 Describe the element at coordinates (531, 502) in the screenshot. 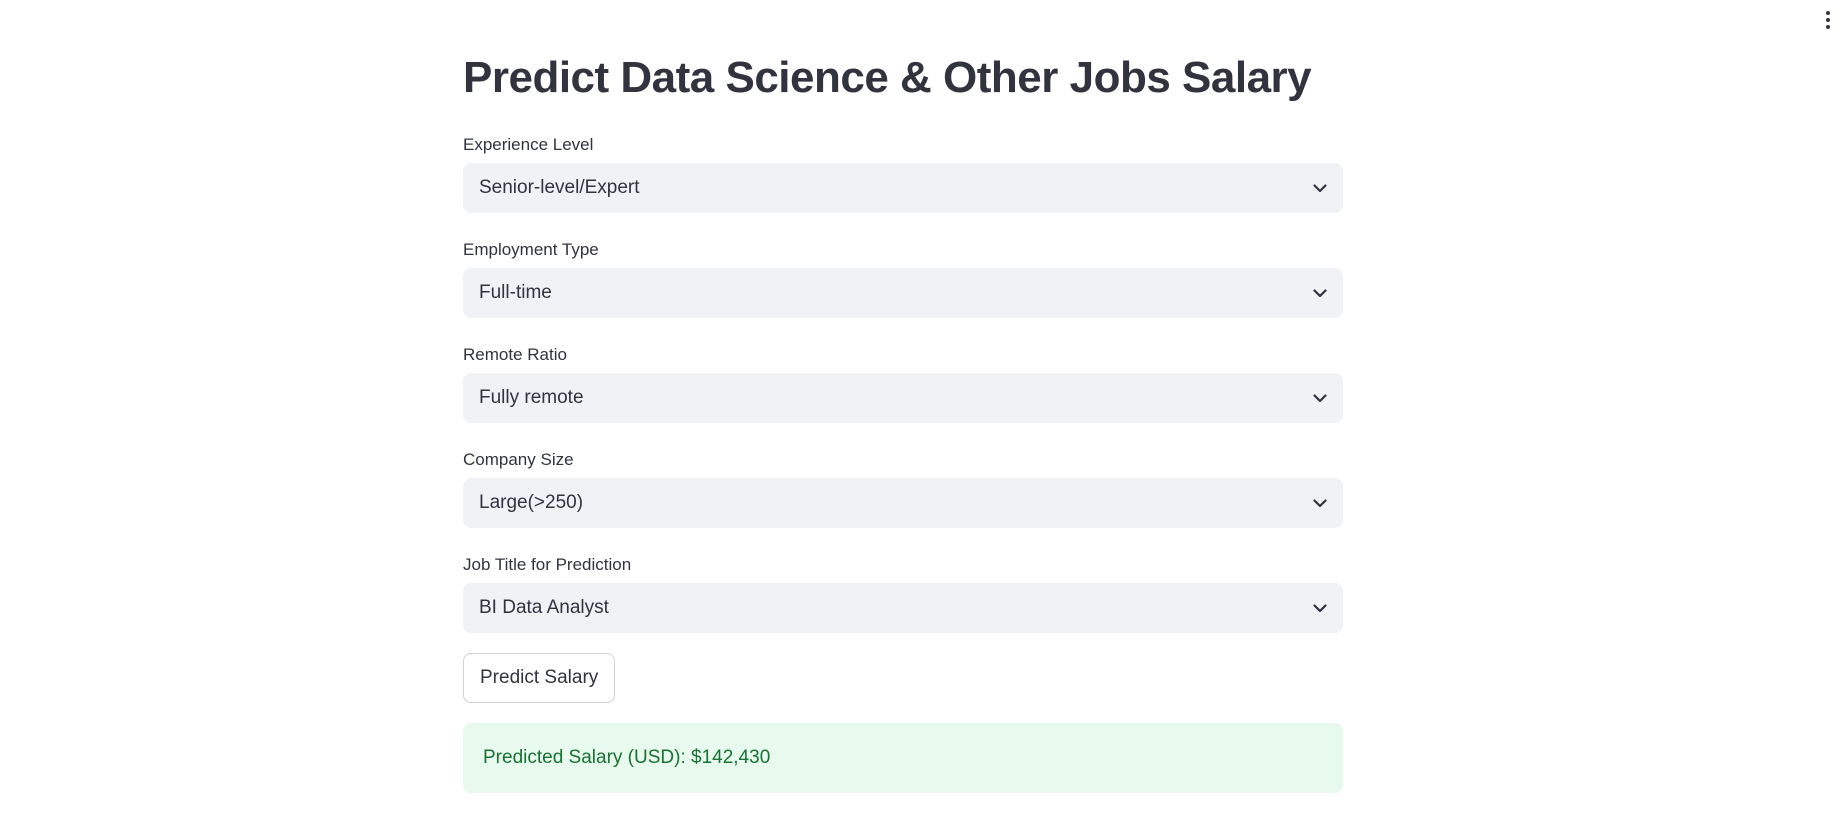

I see `company-size-value: Large(>250)` at that location.